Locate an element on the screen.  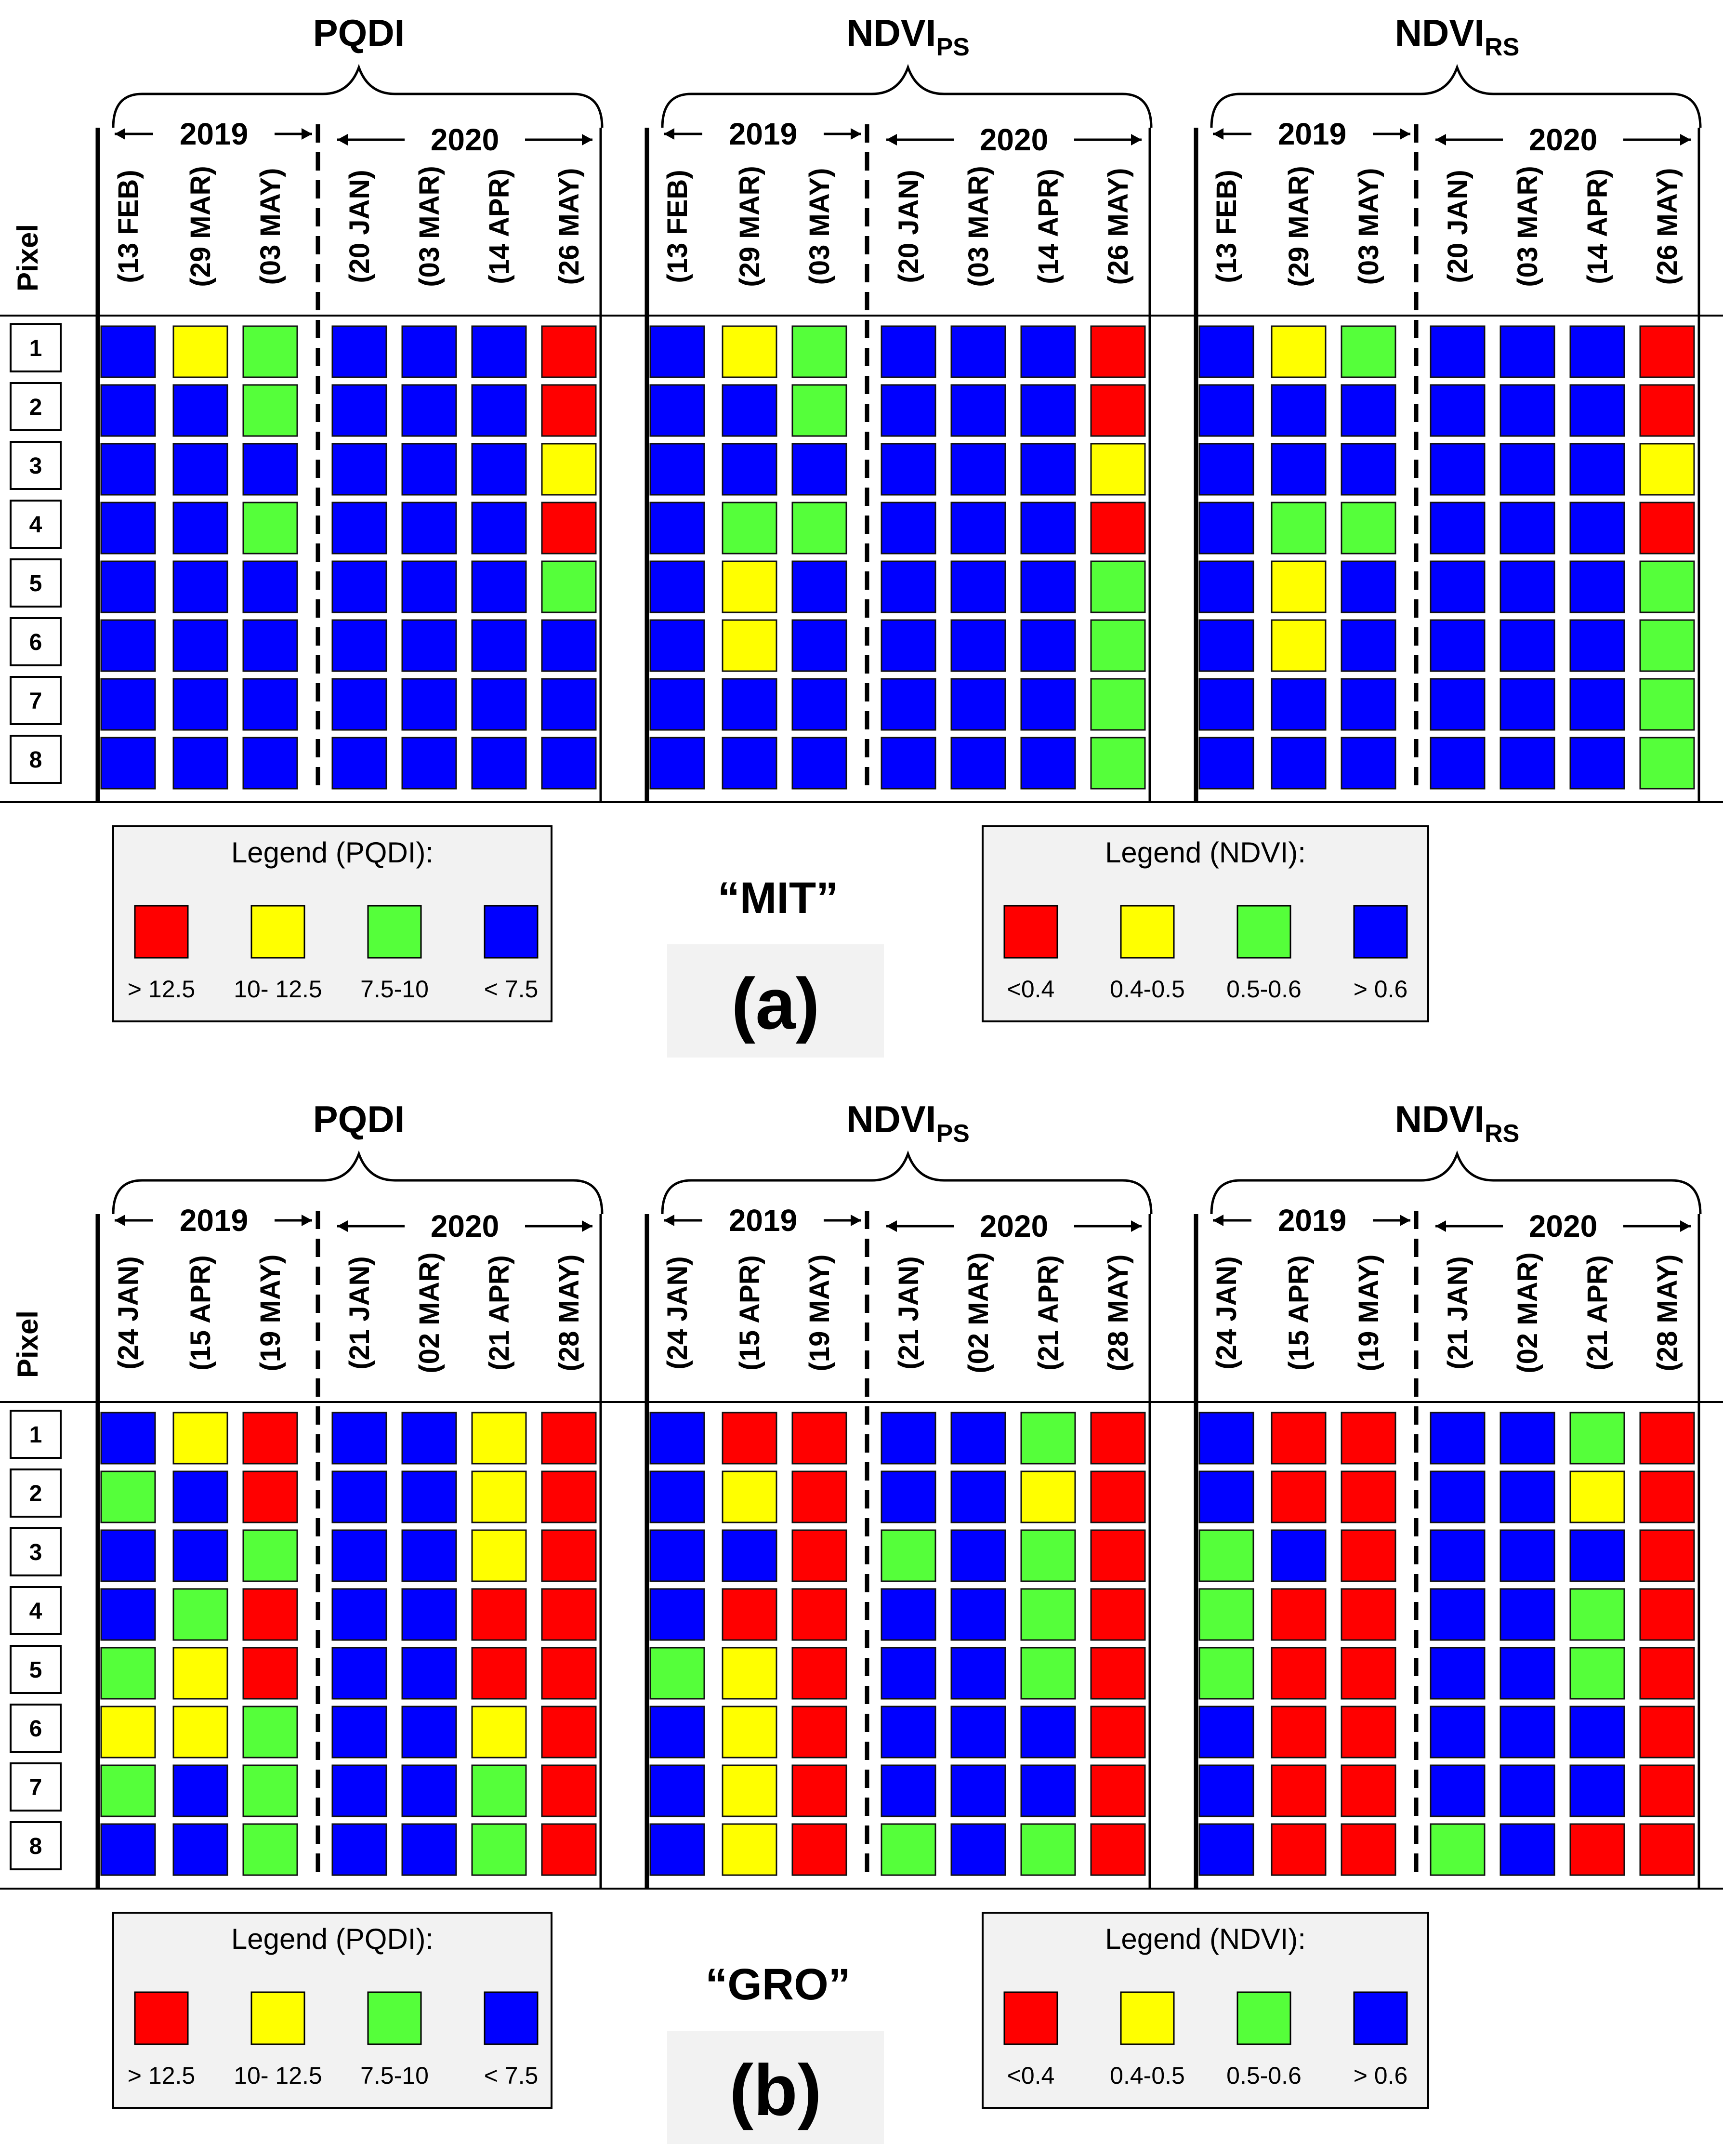
legend-ndvi: Legend (NDVI): <0.4 0.4-0.5 0.5-0.6 > 0.6 is located at coordinates (1205, 2010).